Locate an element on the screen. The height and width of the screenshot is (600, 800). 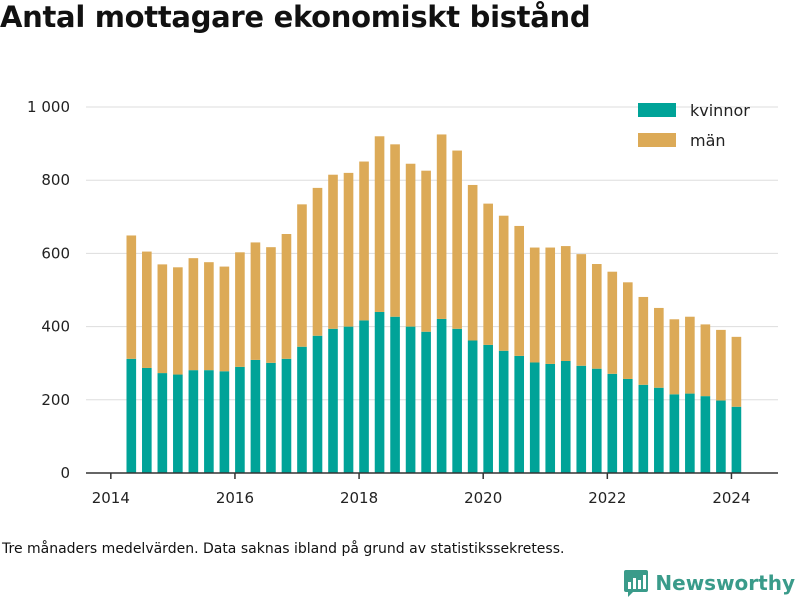
legend-swatch-kvinnor is located at coordinates (657, 110).